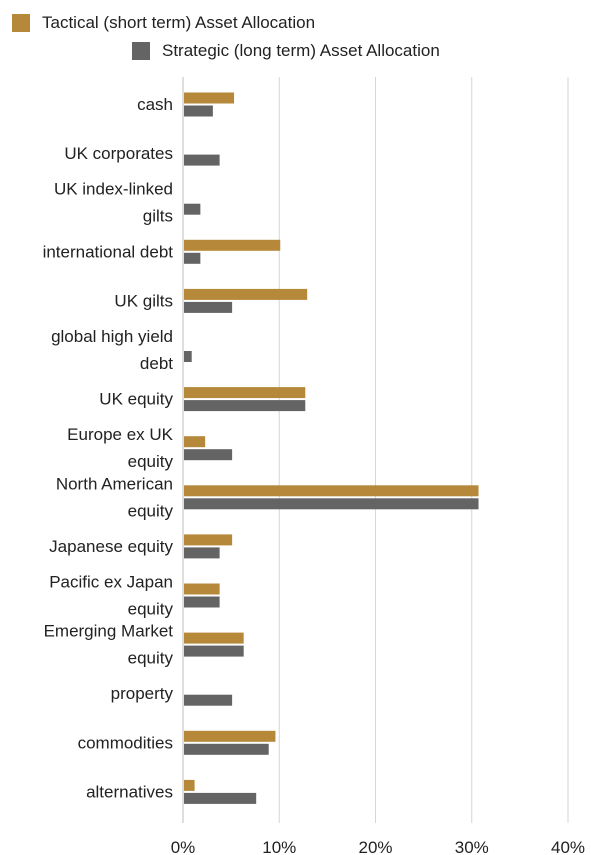 This screenshot has height=855, width=591. I want to click on category-label: North American, so click(114, 483).